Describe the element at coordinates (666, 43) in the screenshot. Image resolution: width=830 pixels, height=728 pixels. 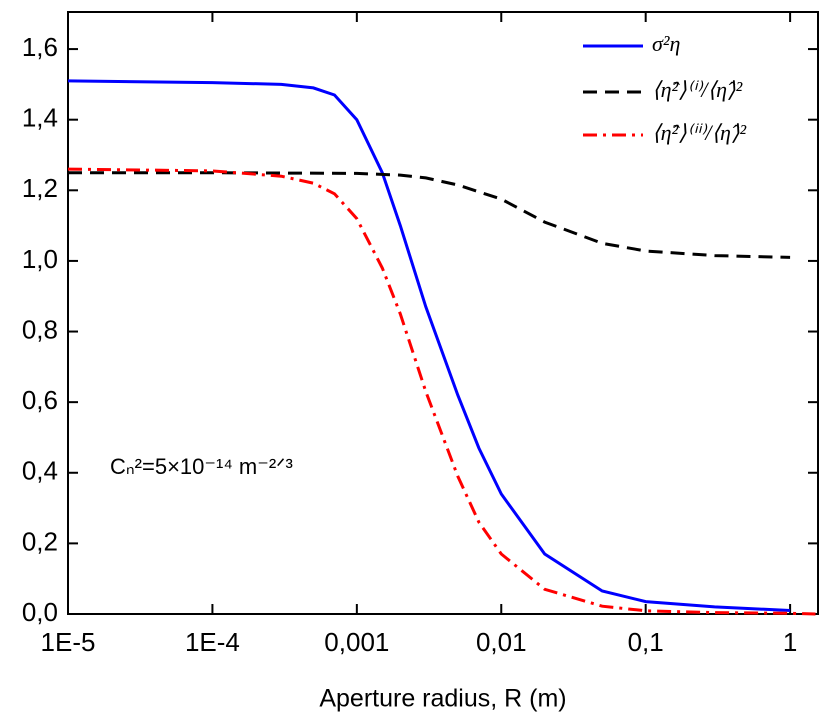
I see `legend-label: σ²η` at that location.